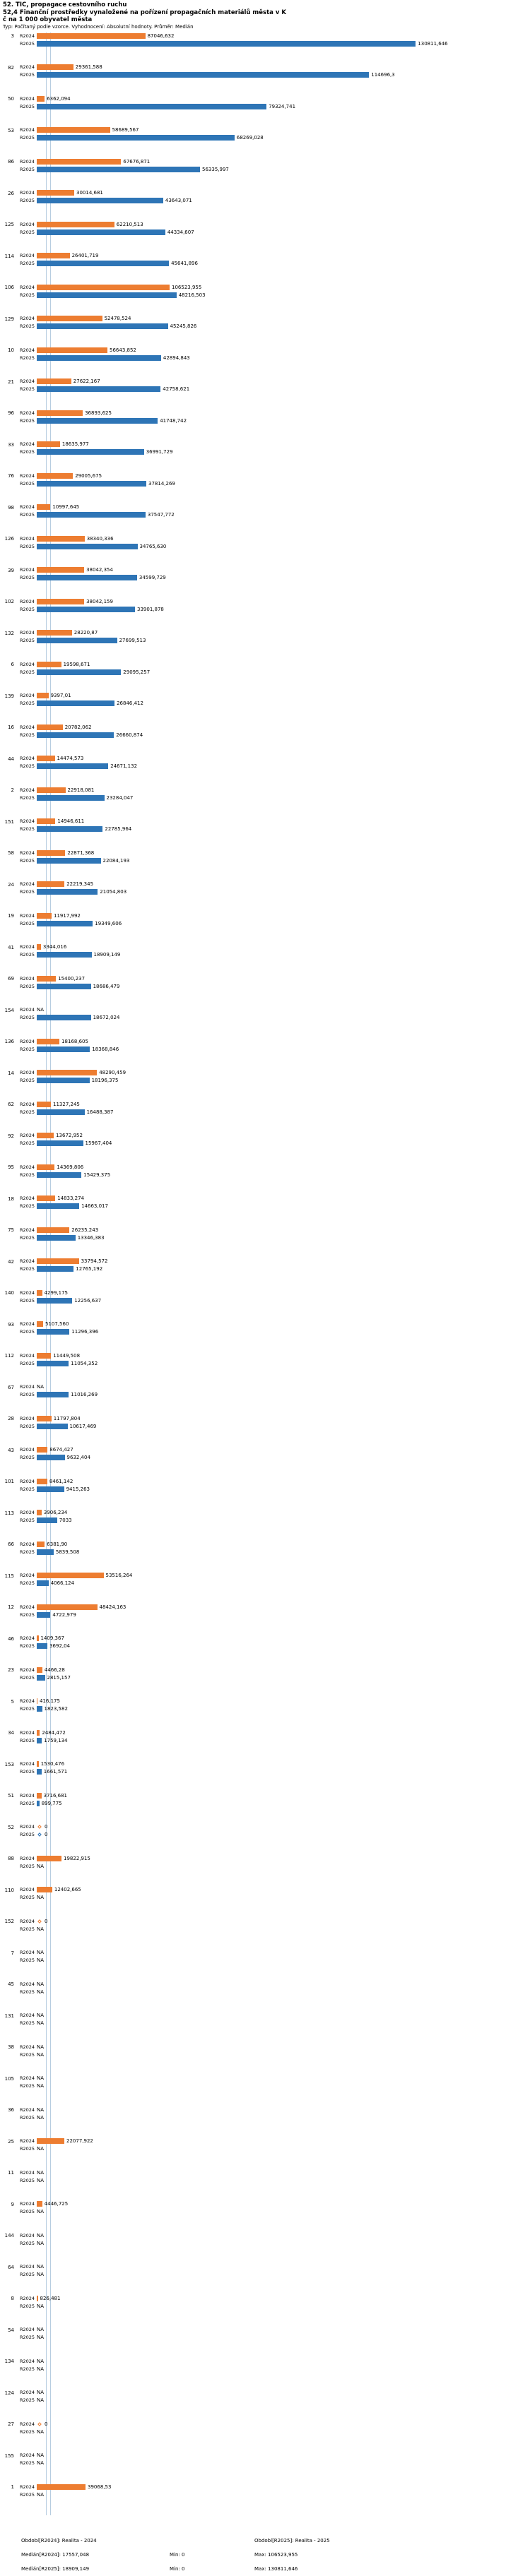  I want to click on bar-value: 9397,01, so click(60, 695).